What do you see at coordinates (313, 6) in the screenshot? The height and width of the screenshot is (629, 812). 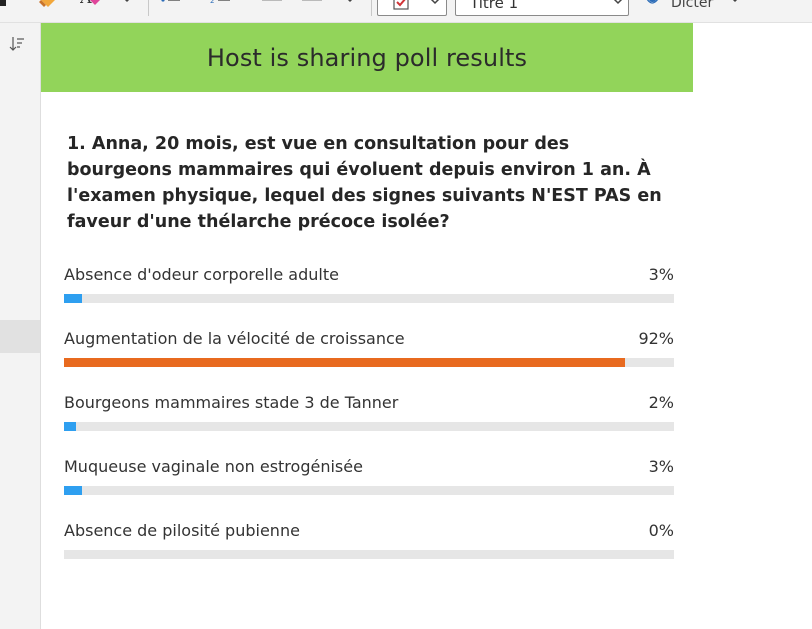 I see `increase-indent-icon` at bounding box center [313, 6].